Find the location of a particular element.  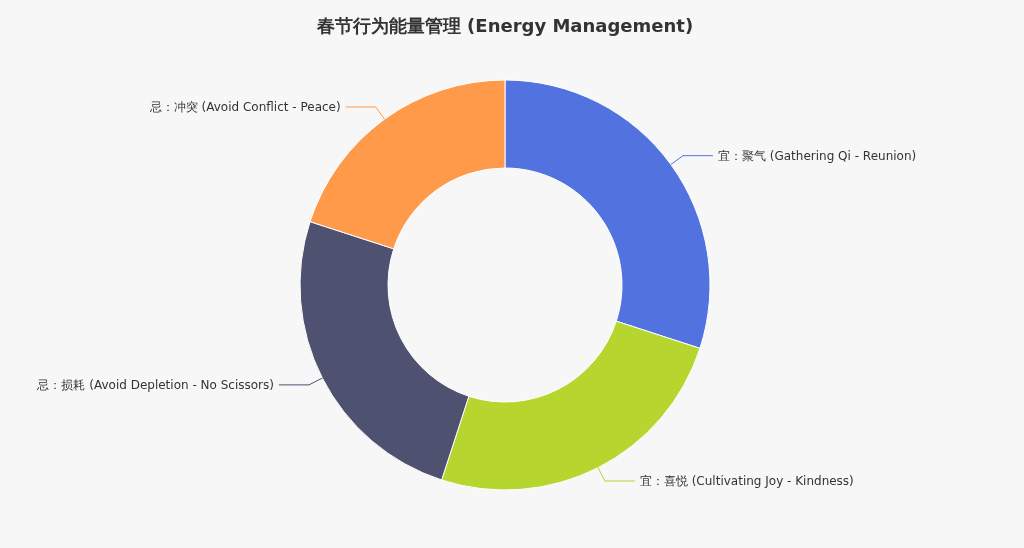

slice-label: 宜：聚气 (Gathering Qi - Reunion) is located at coordinates (817, 155).